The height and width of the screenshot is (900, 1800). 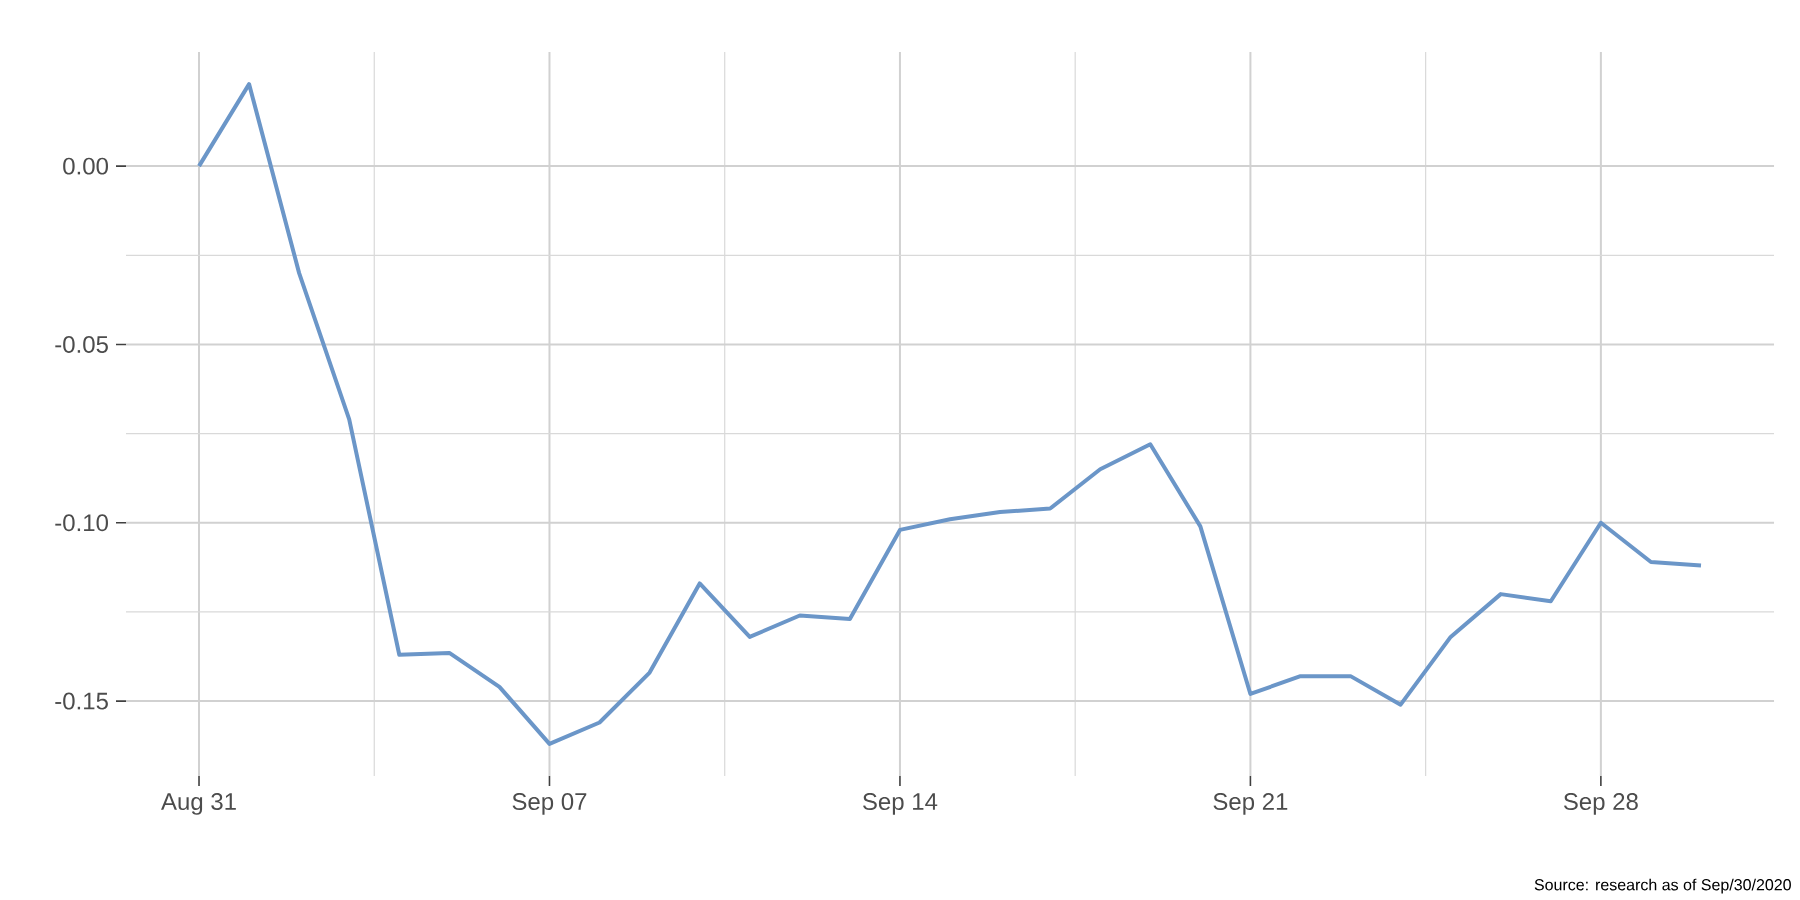 What do you see at coordinates (900, 804) in the screenshot?
I see `x-tick-label: Sep 14` at bounding box center [900, 804].